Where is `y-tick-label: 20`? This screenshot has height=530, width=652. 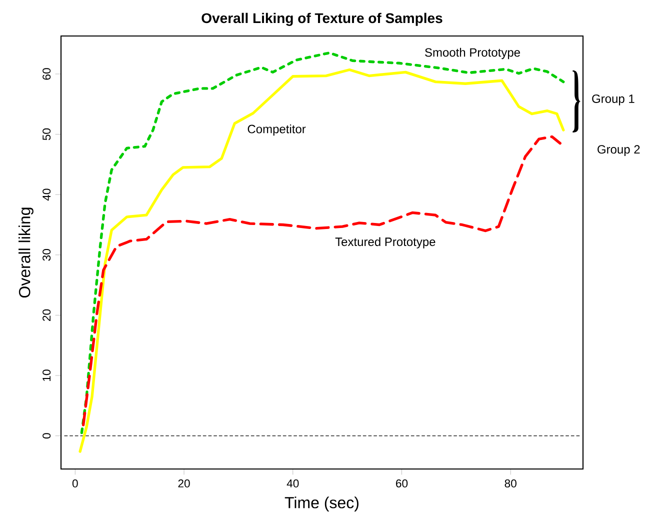
y-tick-label: 20 is located at coordinates (46, 315).